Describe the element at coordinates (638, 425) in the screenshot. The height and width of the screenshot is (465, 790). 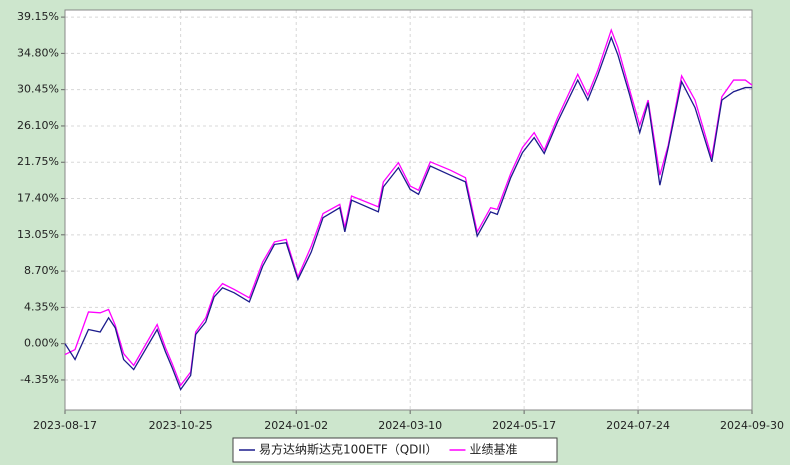
I see `x-tick-label: 2024-07-24` at that location.